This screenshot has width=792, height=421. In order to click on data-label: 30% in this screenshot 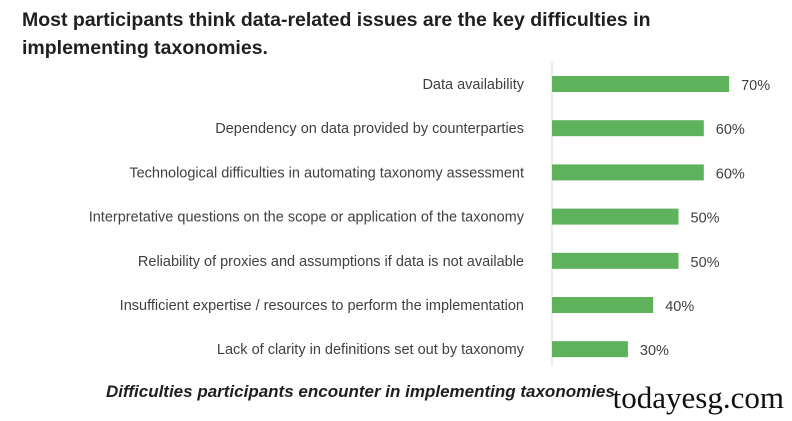, I will do `click(654, 351)`.